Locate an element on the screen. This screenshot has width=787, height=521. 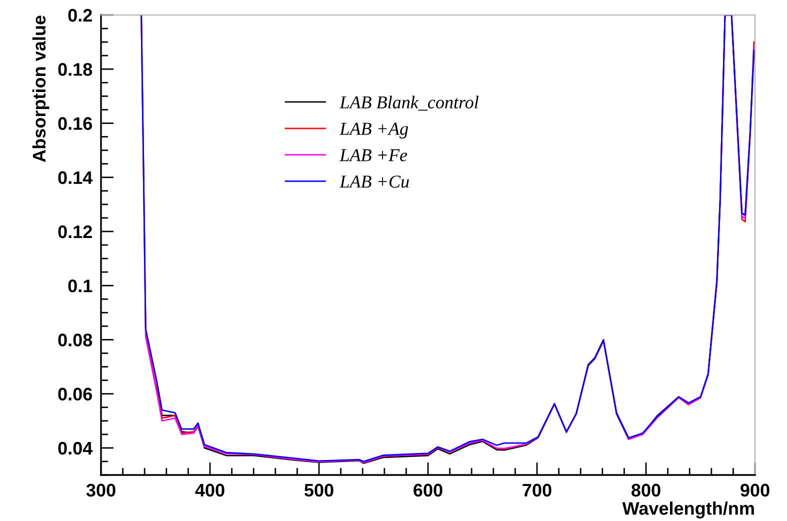
x-tick-label: 500 is located at coordinates (319, 490).